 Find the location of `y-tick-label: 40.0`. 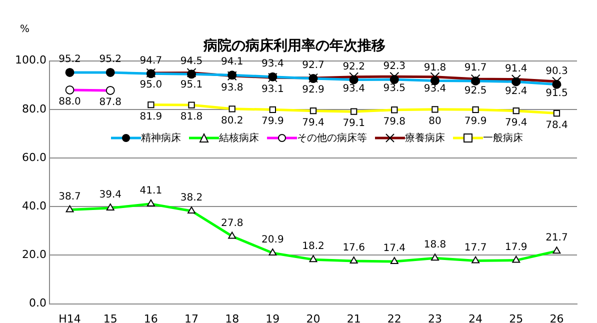

y-tick-label: 40.0 is located at coordinates (34, 205).